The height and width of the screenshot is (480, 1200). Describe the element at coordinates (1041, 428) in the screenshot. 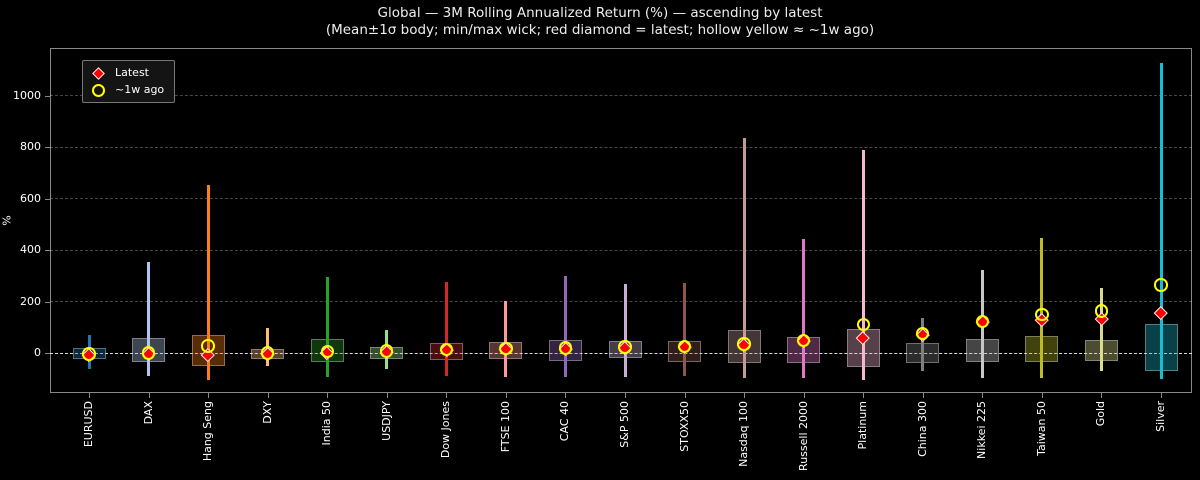

I see `taiwan-50-x-tick-label: Taiwan 50` at that location.